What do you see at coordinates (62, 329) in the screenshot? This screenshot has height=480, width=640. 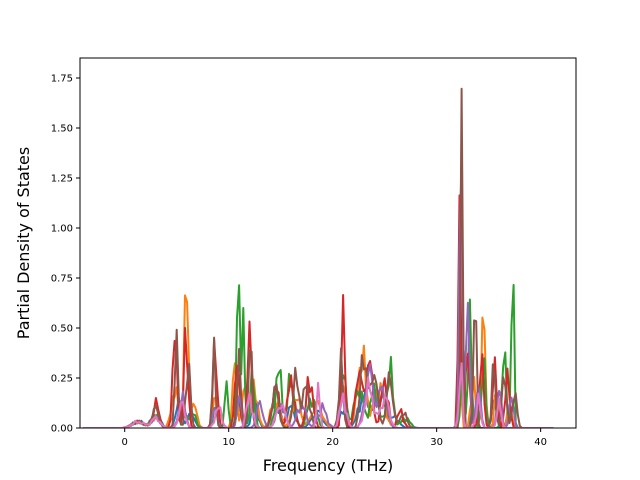 I see `y-tick-label: 0.50` at bounding box center [62, 329].